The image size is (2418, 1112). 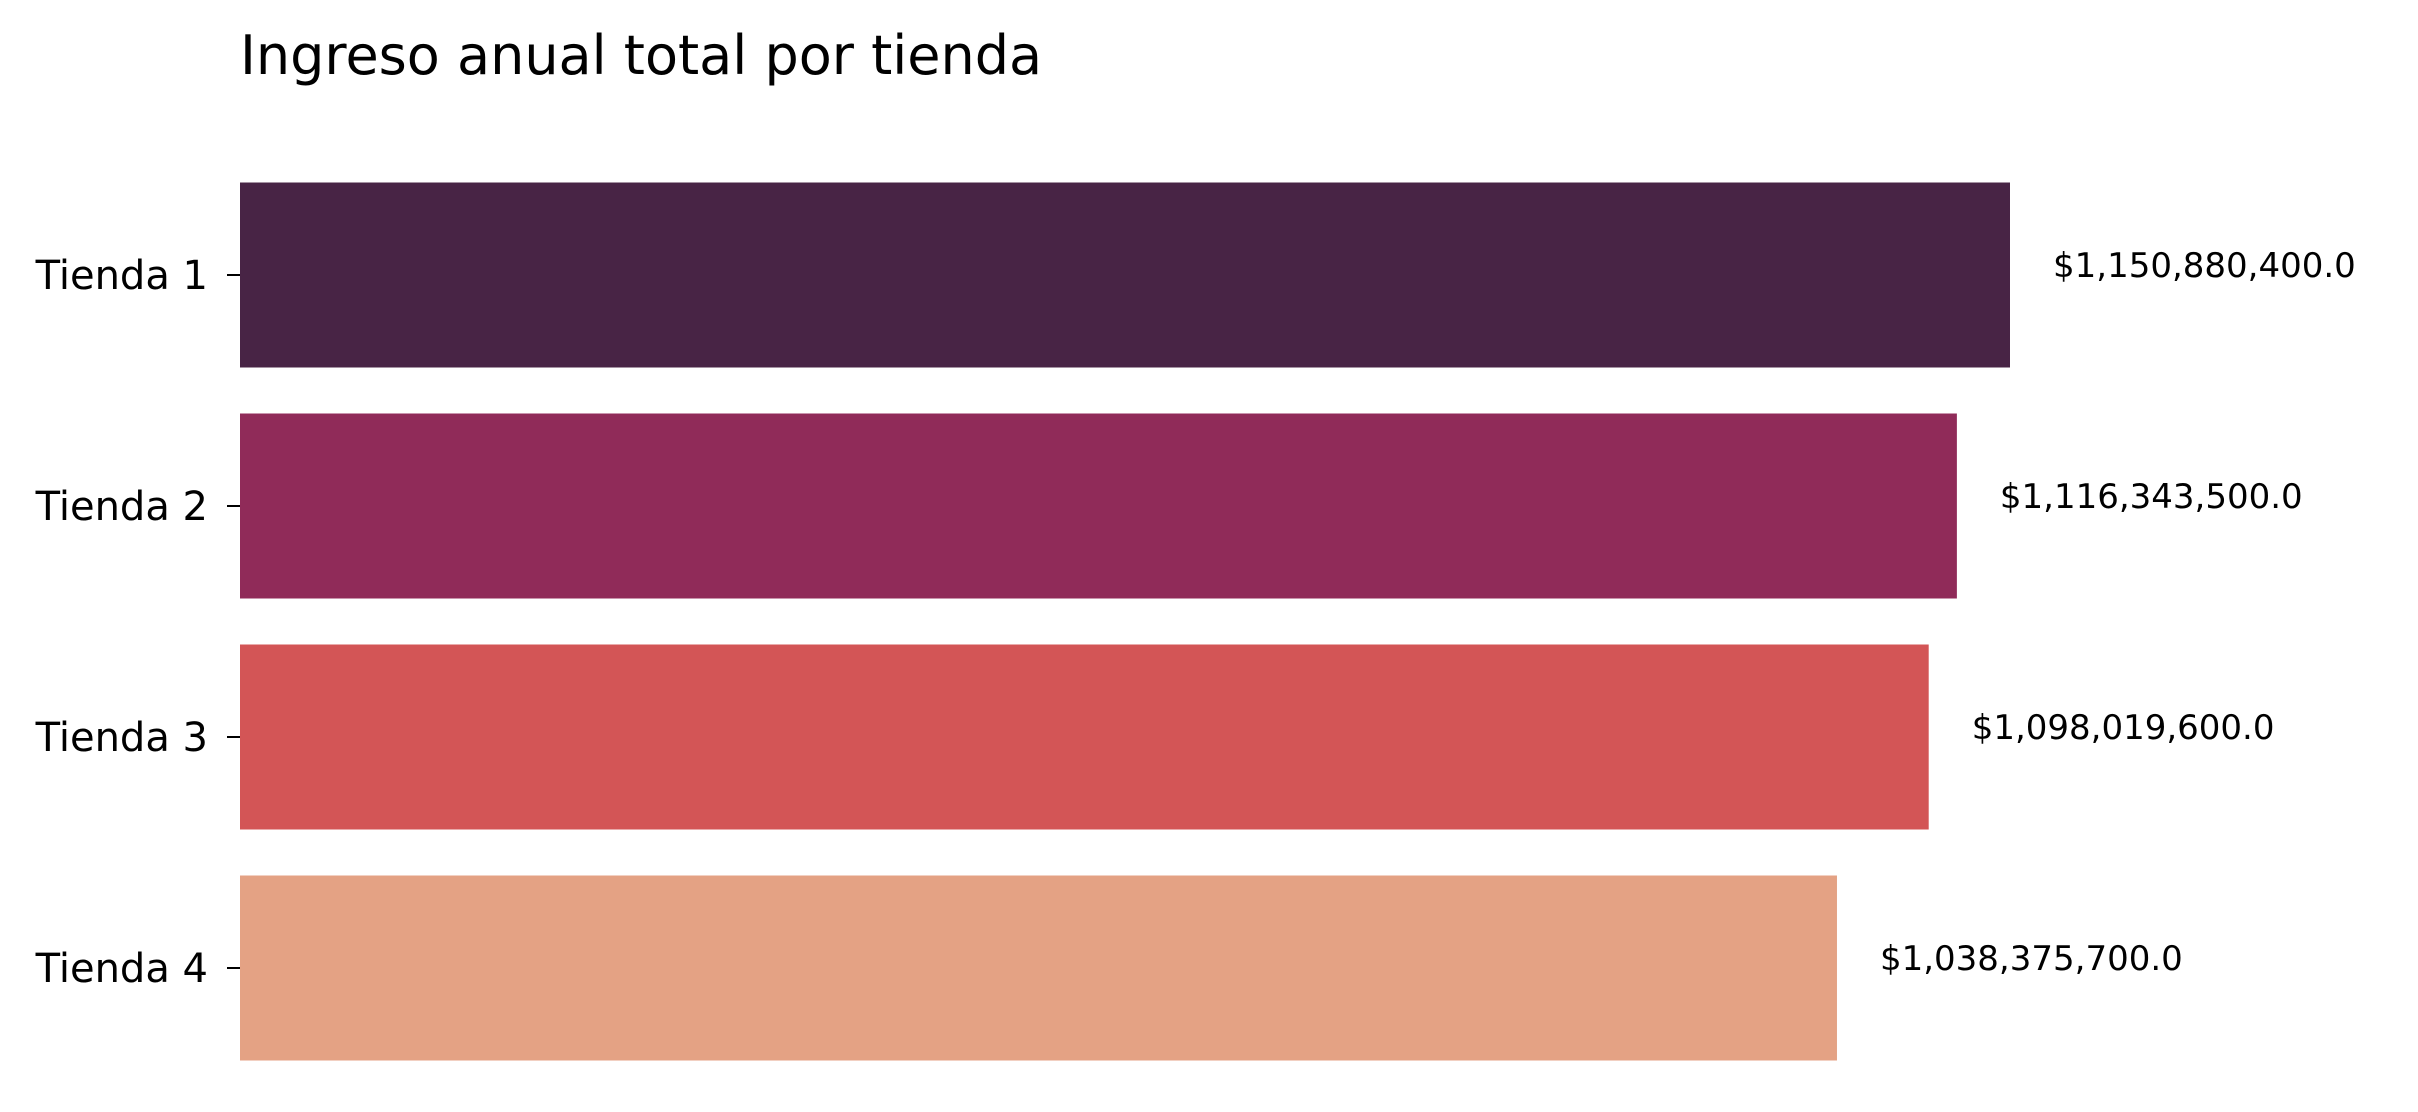 What do you see at coordinates (2151, 497) in the screenshot?
I see `value-label-2: $1,116,343,500.0` at bounding box center [2151, 497].